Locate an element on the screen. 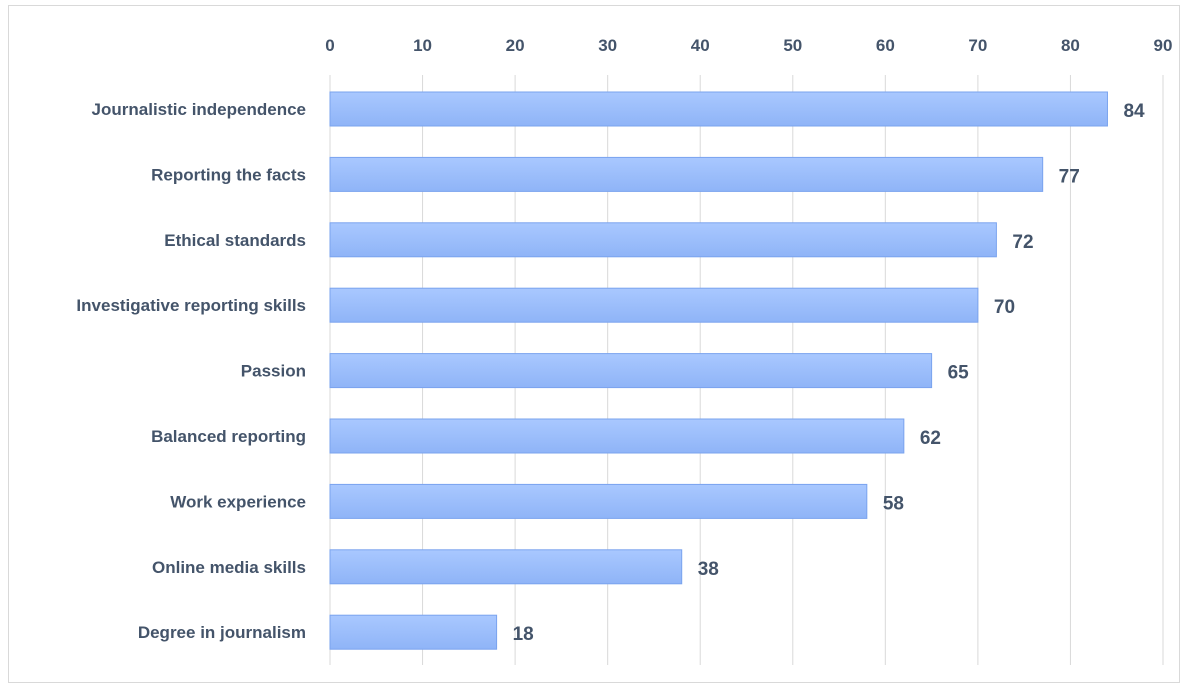 The height and width of the screenshot is (688, 1190). category-label: Ethical standards is located at coordinates (235, 240).